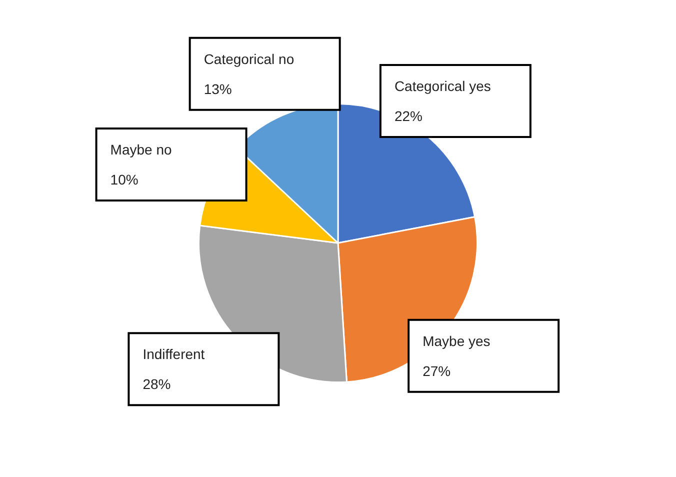 The image size is (676, 477). I want to click on data-label: 22%, so click(408, 116).